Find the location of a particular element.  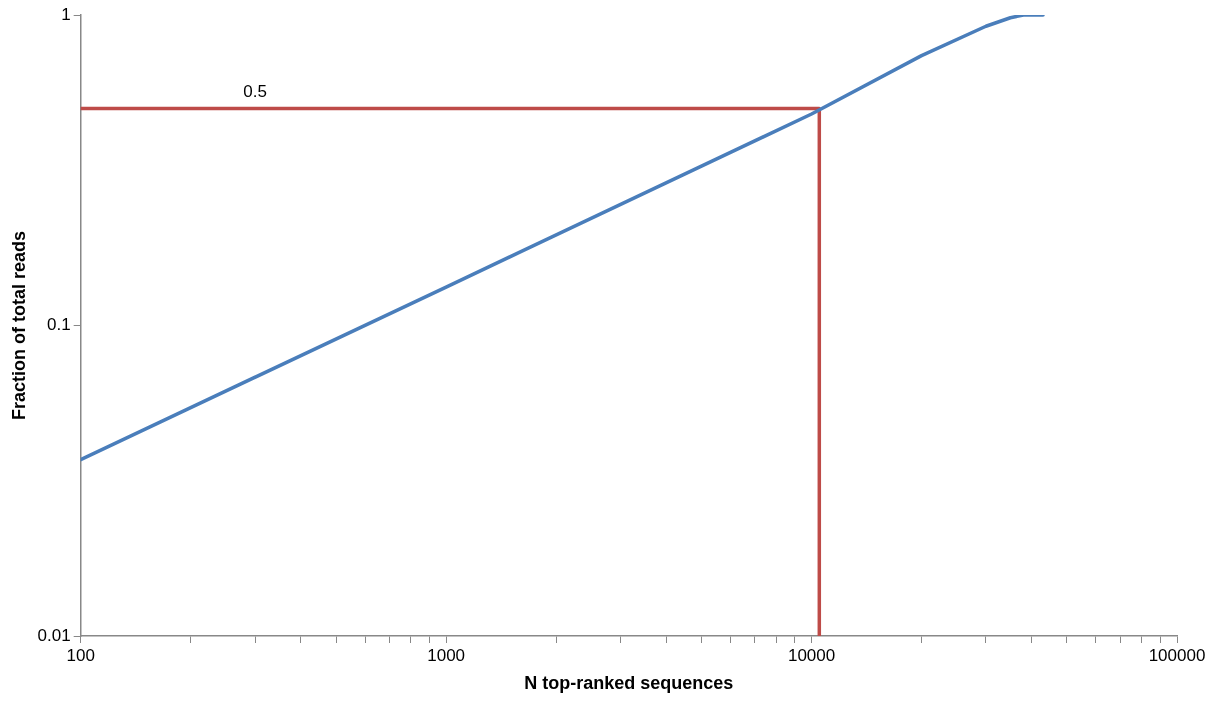

x-axis-title: N top-ranked sequences is located at coordinates (629, 683).